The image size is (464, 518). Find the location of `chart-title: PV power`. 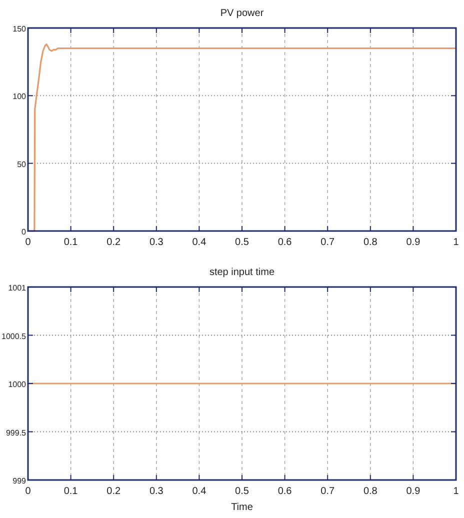

chart-title: PV power is located at coordinates (242, 13).